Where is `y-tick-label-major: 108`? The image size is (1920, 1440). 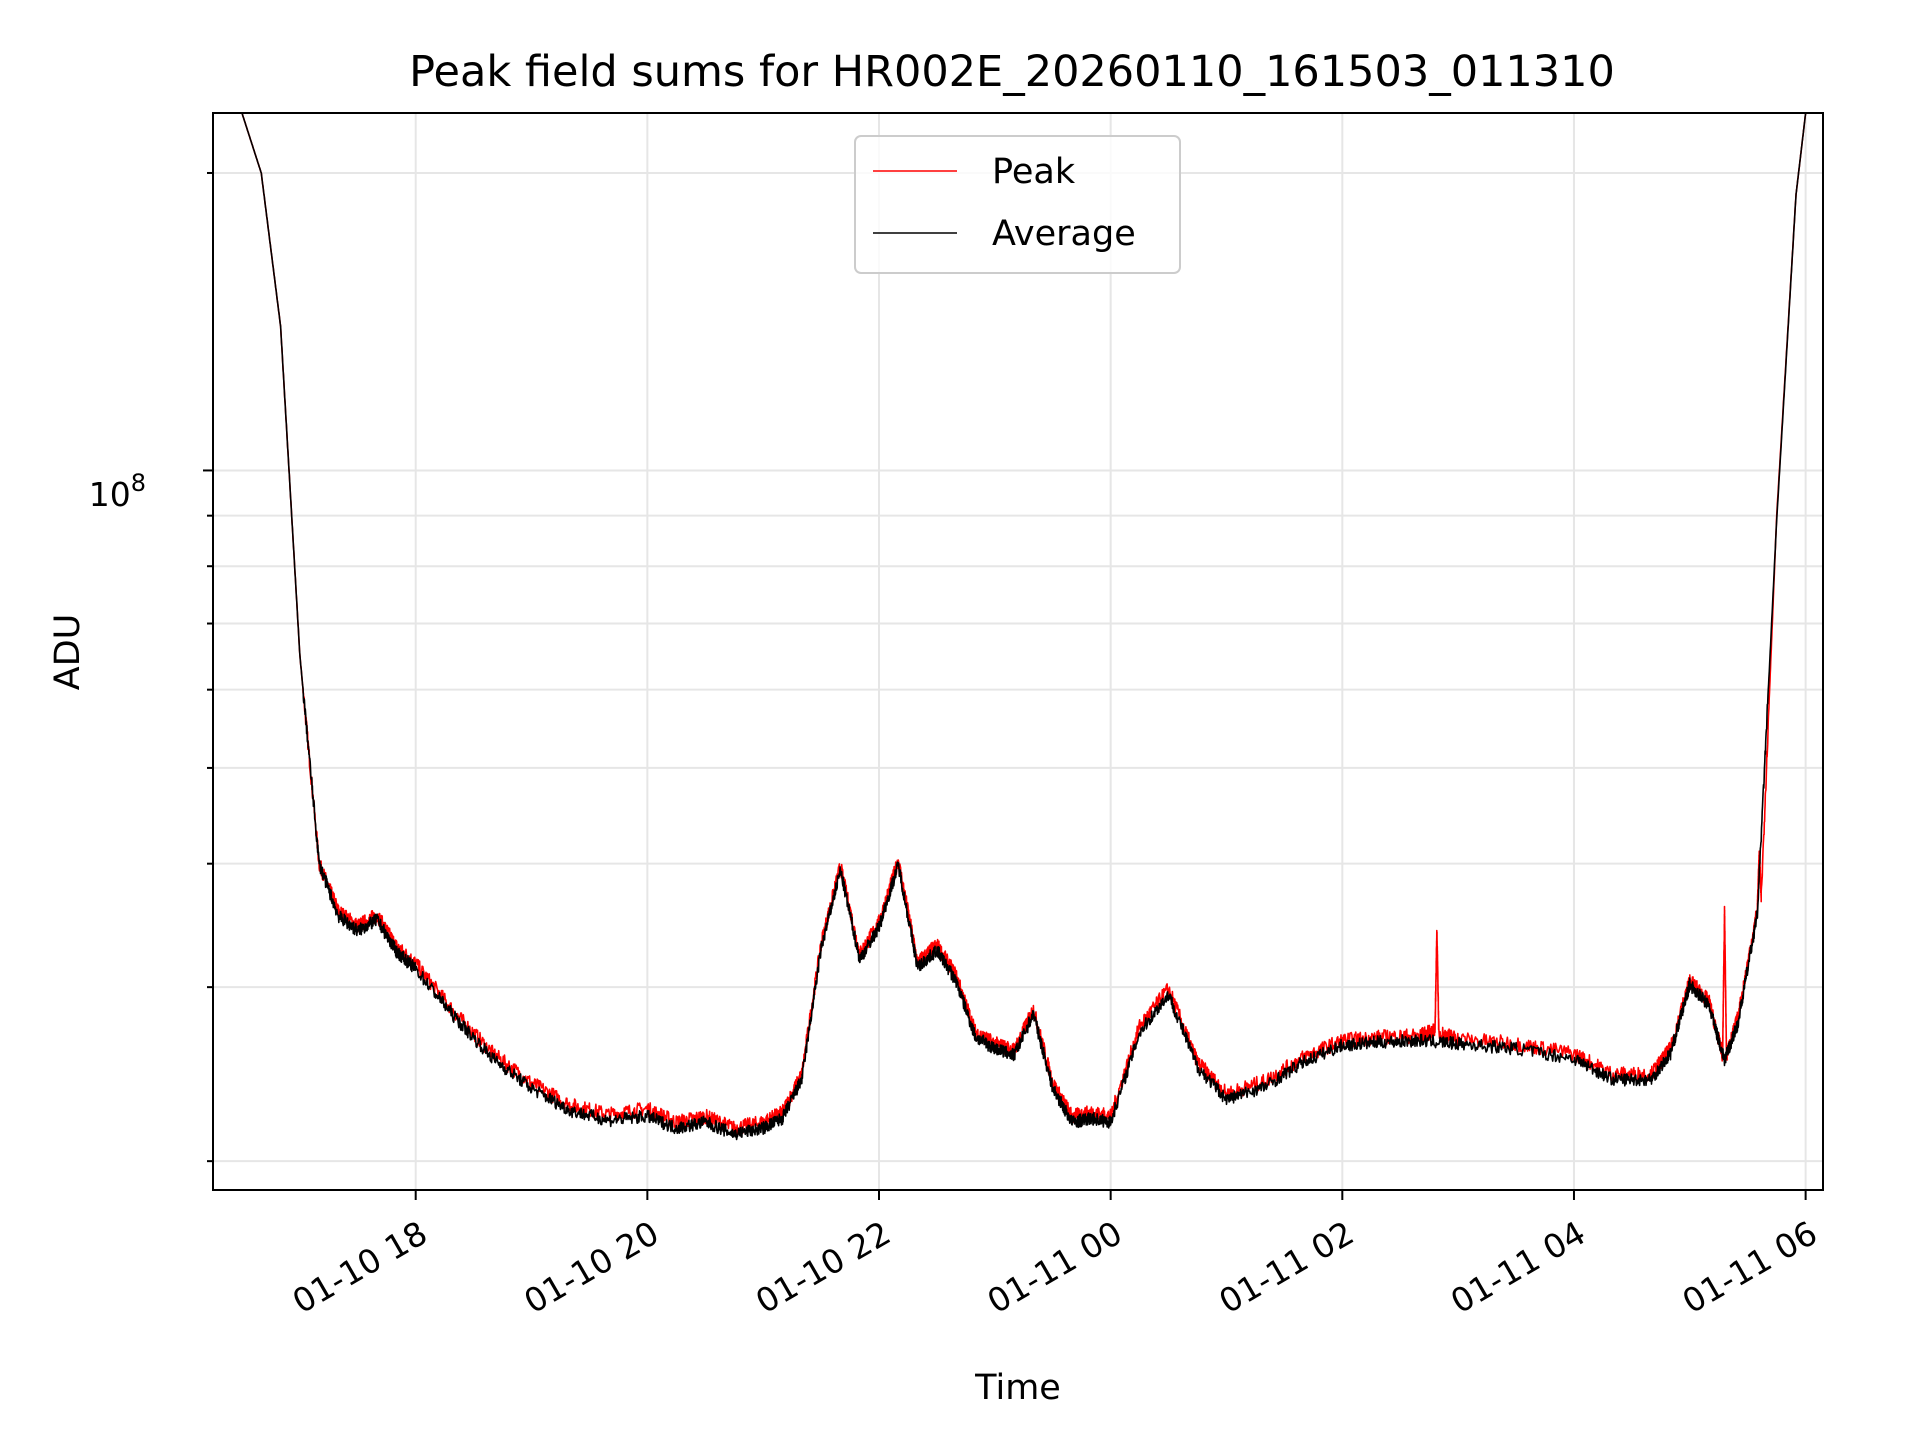 y-tick-label-major: 108 is located at coordinates (117, 491).